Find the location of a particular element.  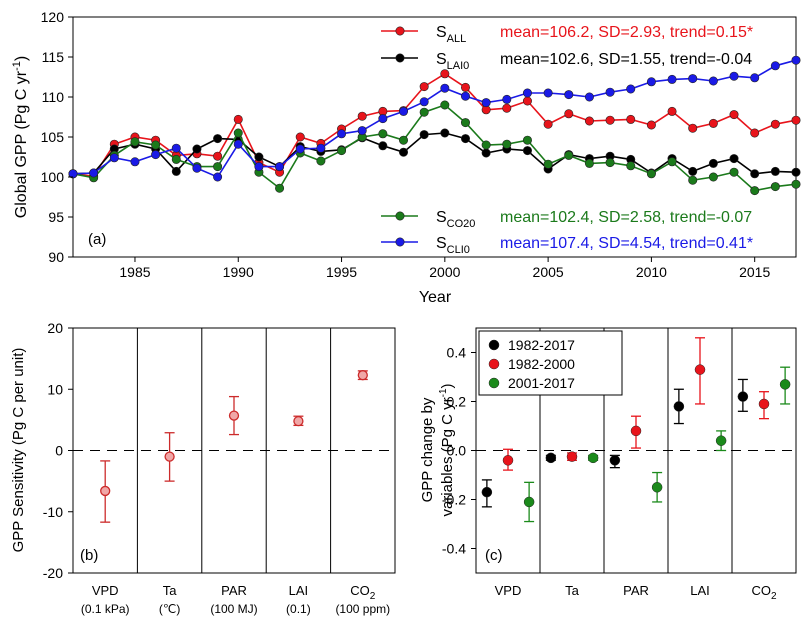

category-label: VPD is located at coordinates (105, 590).